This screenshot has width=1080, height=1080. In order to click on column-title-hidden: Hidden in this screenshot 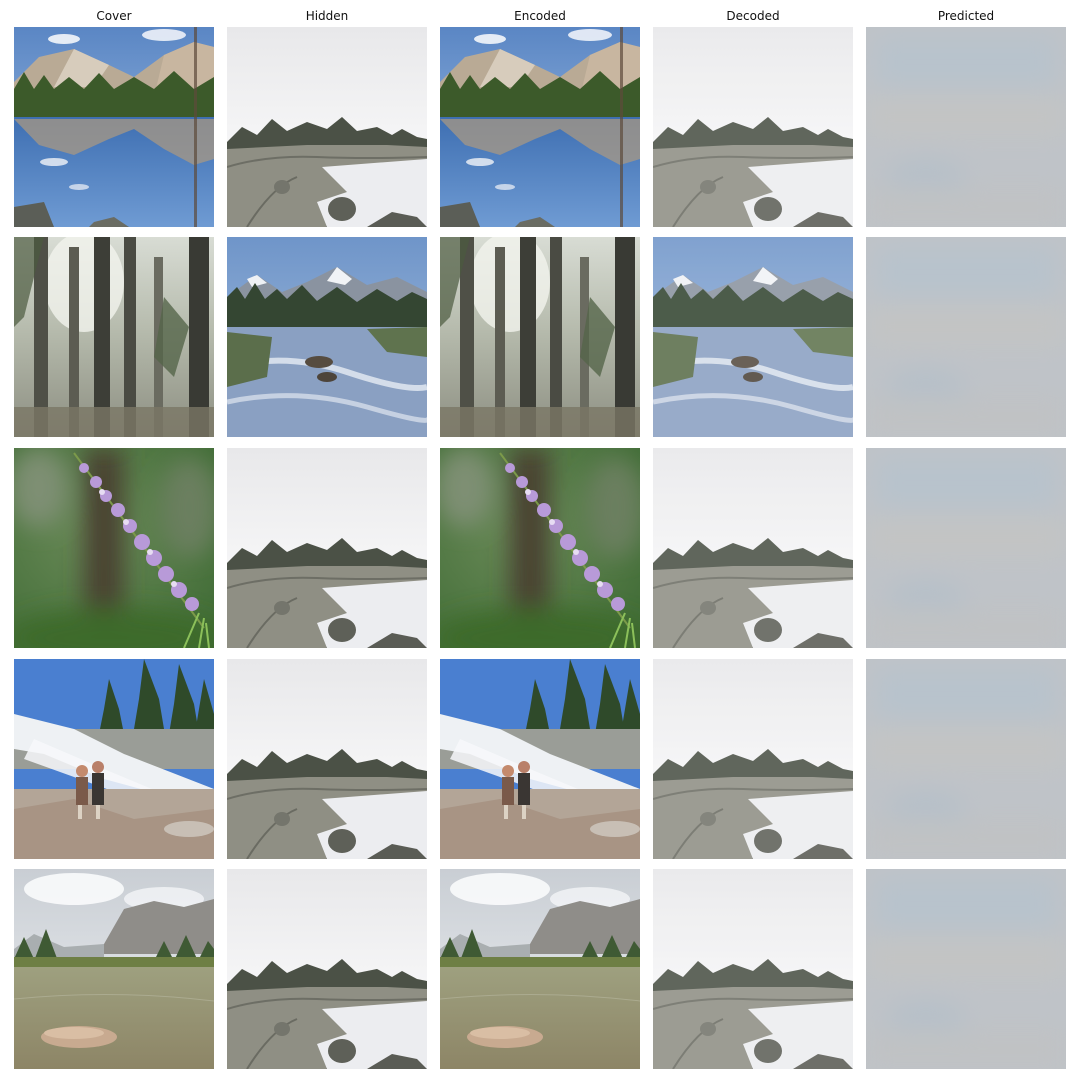, I will do `click(327, 16)`.